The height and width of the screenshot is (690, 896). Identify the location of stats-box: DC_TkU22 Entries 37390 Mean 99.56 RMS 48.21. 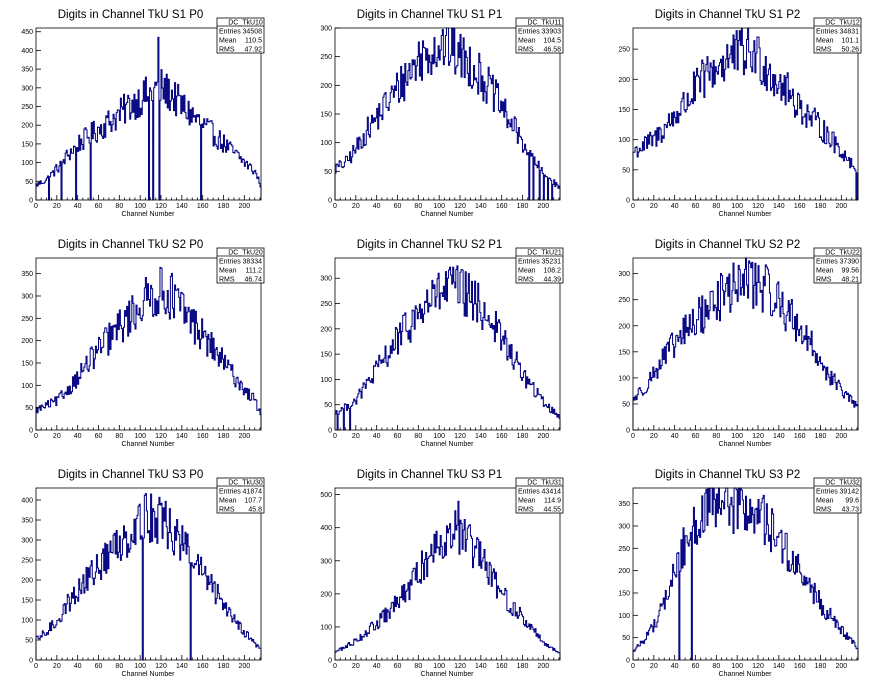
(837, 265).